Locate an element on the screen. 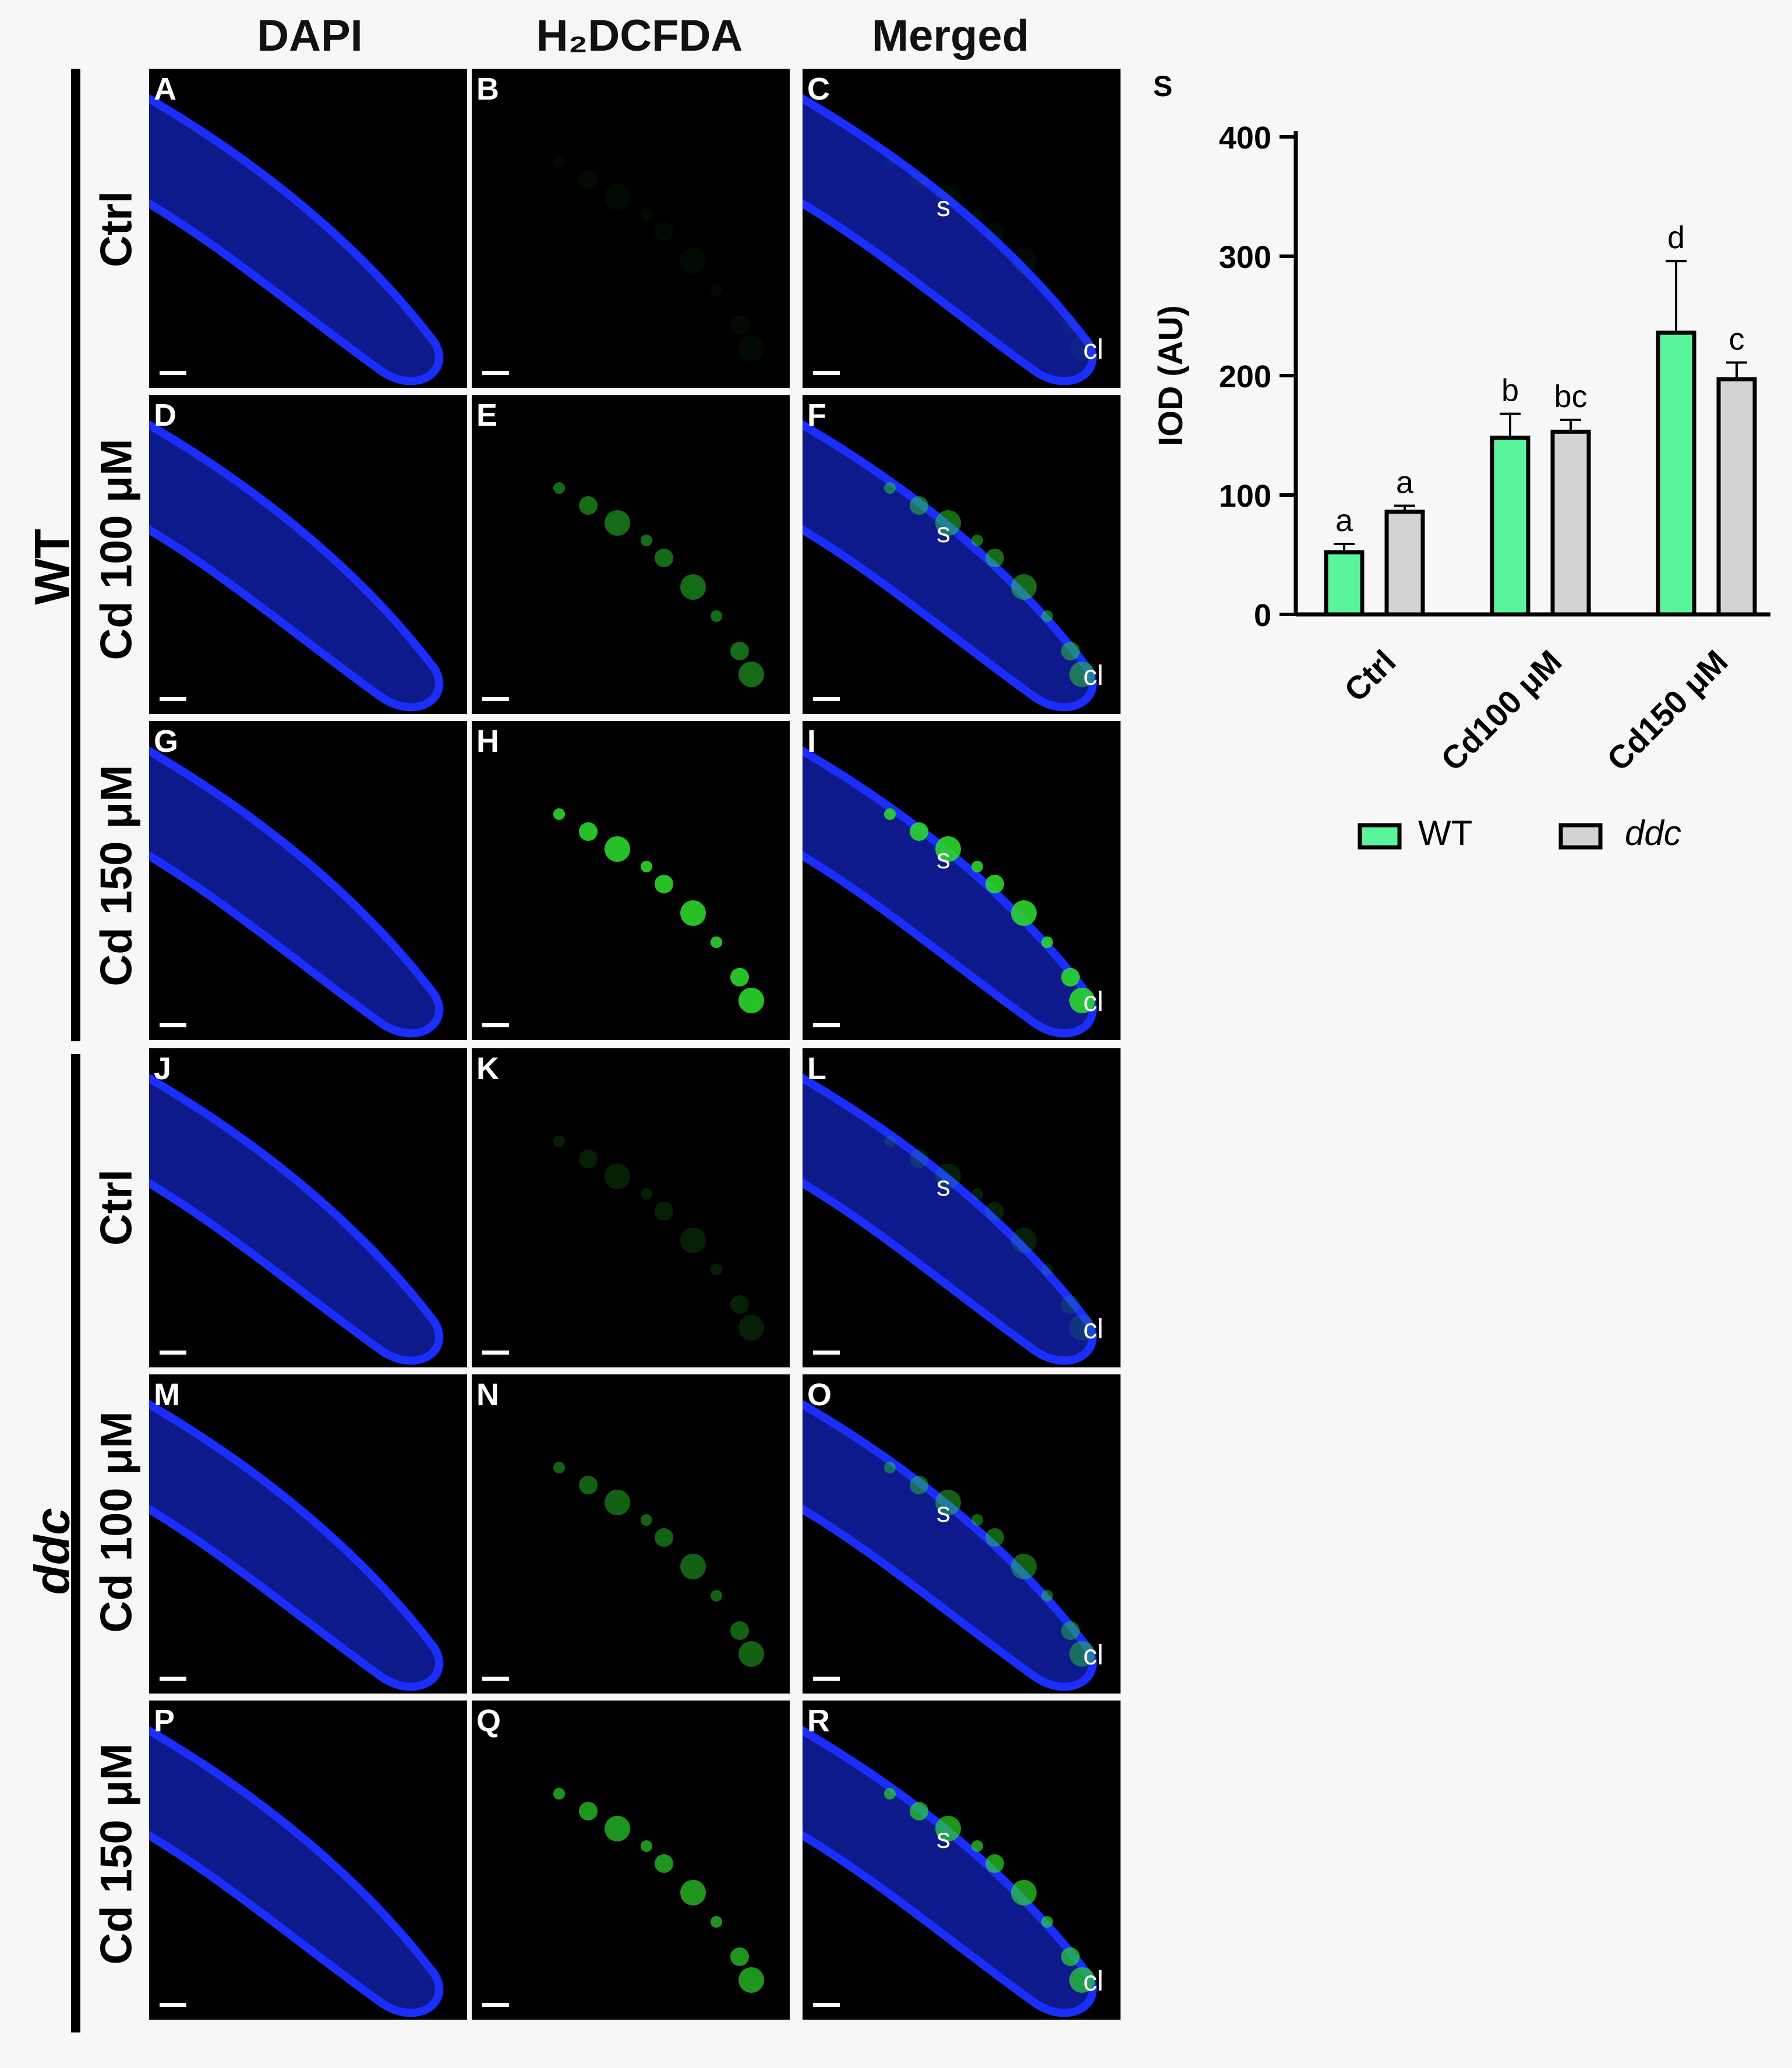 This screenshot has height=2068, width=1792. panel-p: P is located at coordinates (308, 1861).